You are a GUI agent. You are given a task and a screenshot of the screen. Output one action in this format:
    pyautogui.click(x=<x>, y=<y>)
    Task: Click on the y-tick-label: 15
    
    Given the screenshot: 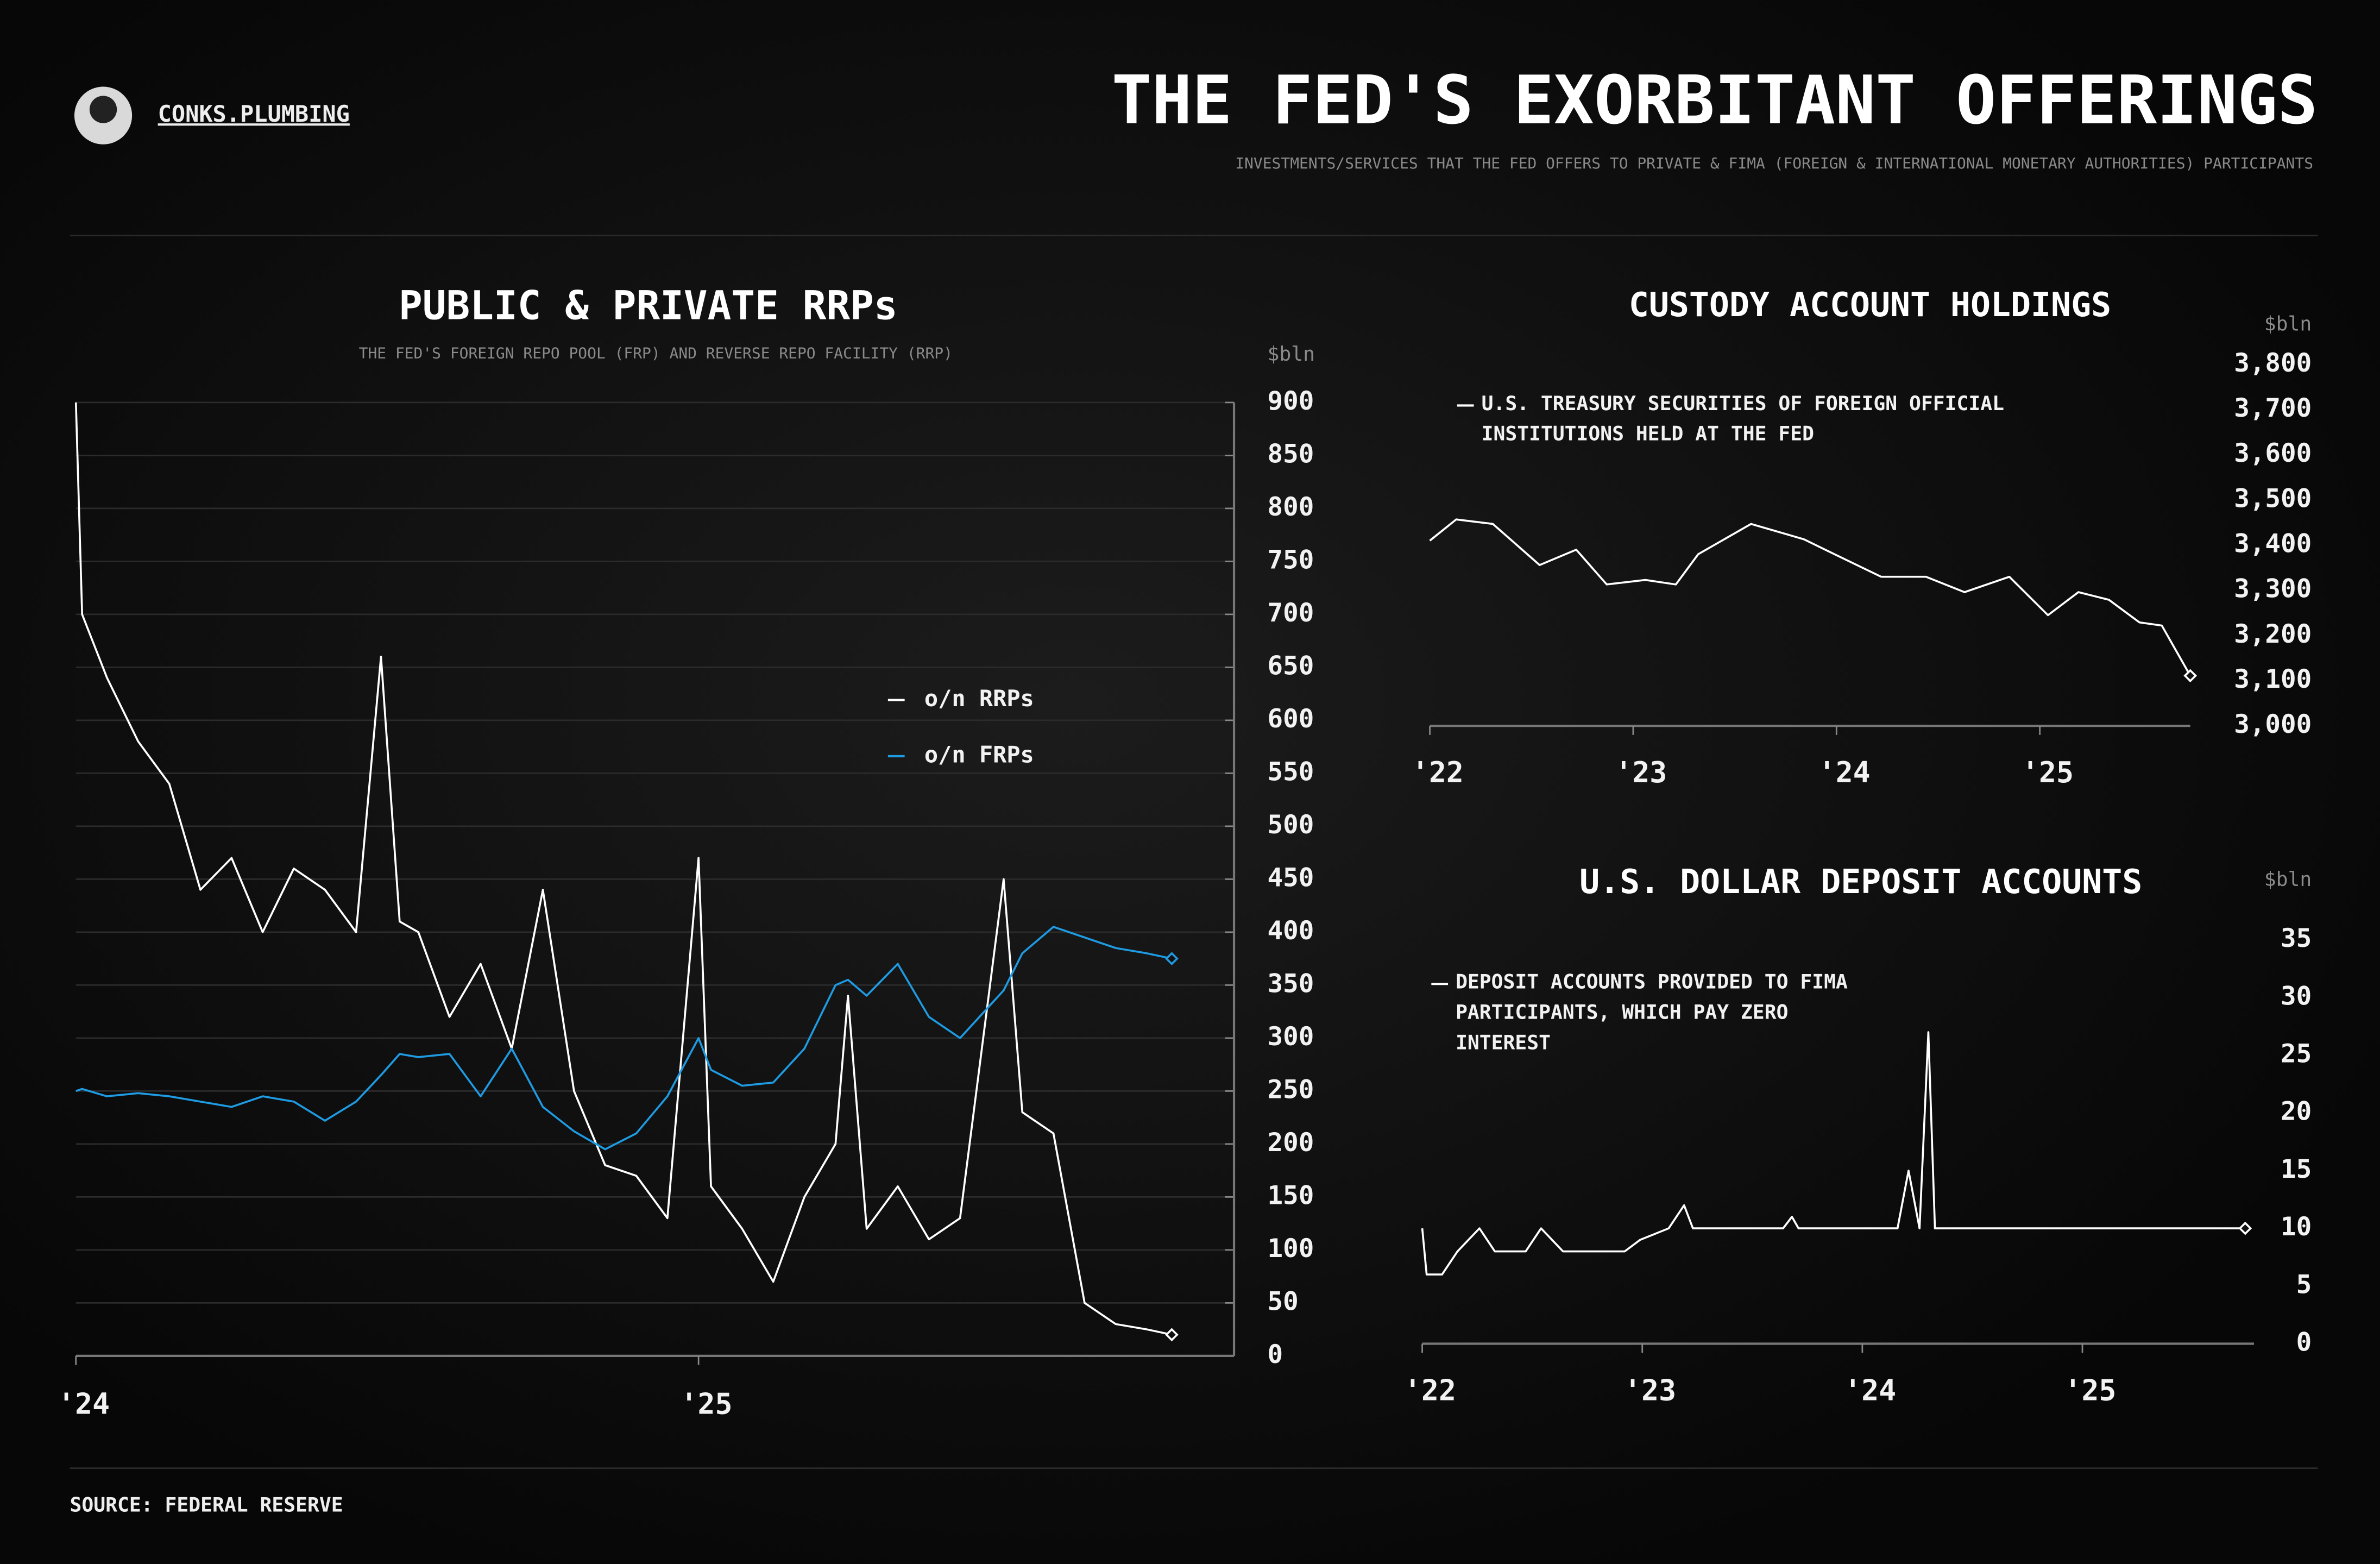 What is the action you would take?
    pyautogui.click(x=2296, y=1169)
    